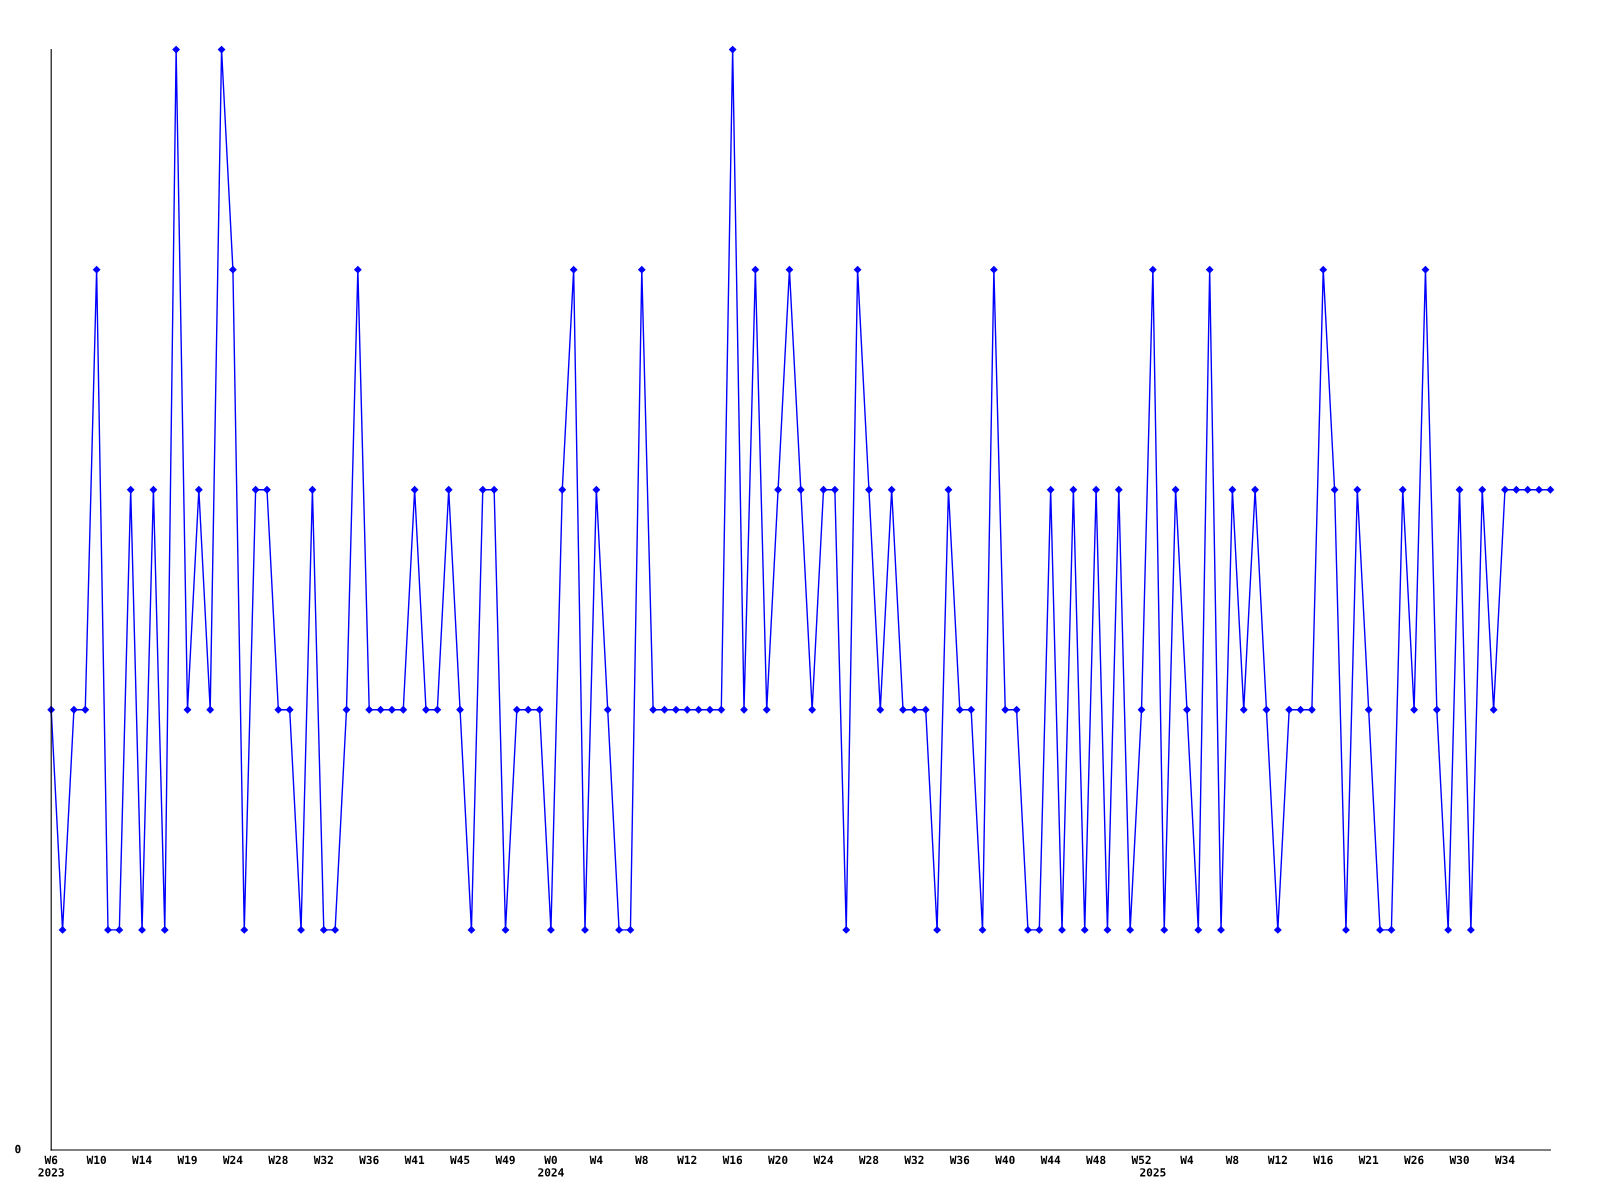 Image resolution: width=1600 pixels, height=1200 pixels. What do you see at coordinates (460, 1160) in the screenshot?
I see `x-tick-label: W45` at bounding box center [460, 1160].